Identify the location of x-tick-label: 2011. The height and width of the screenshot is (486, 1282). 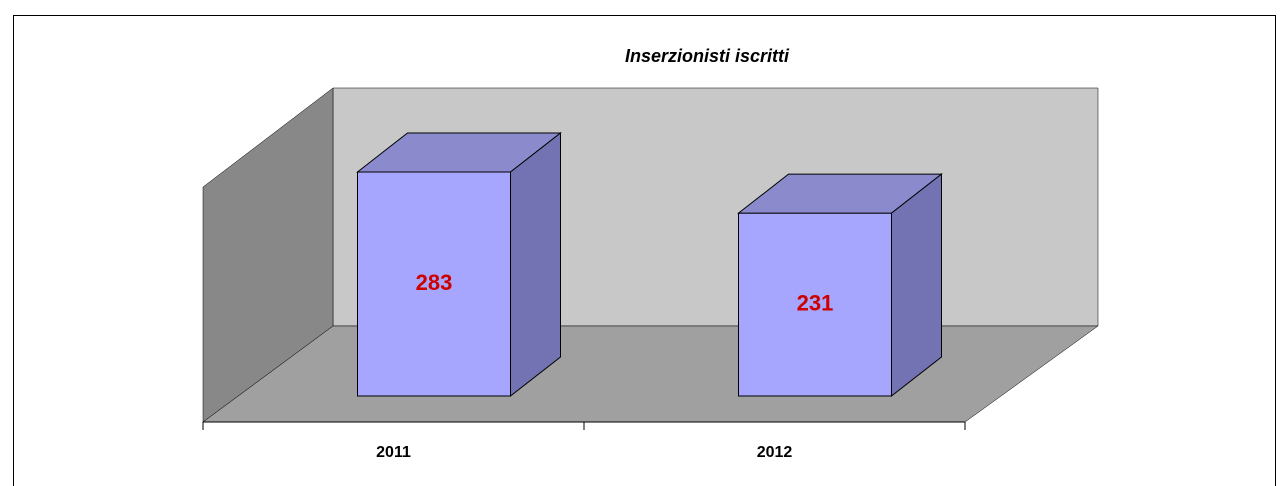
(393, 452).